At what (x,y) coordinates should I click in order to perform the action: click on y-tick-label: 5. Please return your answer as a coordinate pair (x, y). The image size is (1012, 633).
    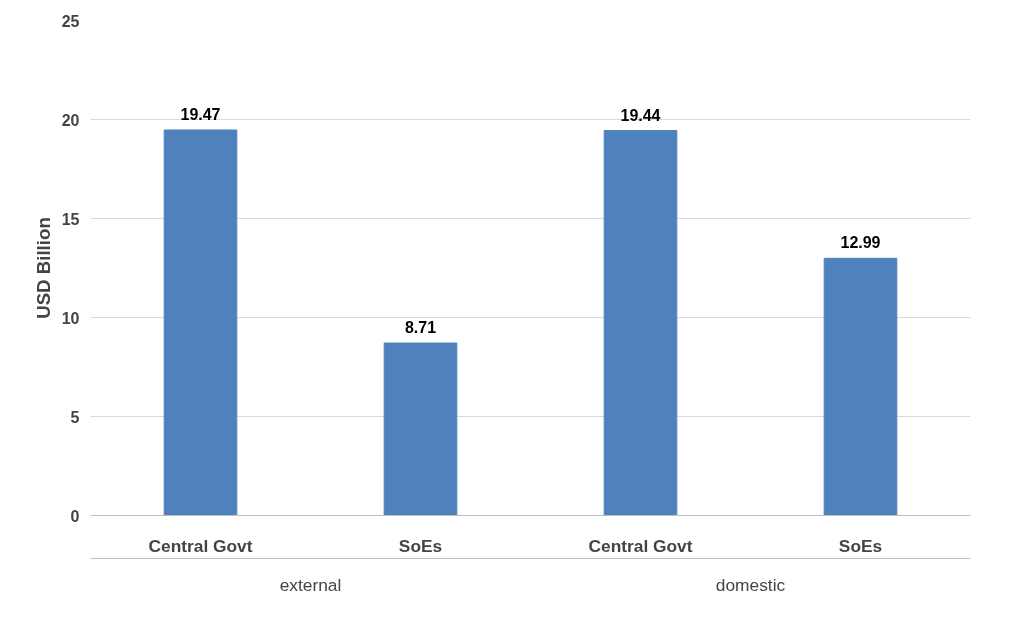
    Looking at the image, I should click on (75, 417).